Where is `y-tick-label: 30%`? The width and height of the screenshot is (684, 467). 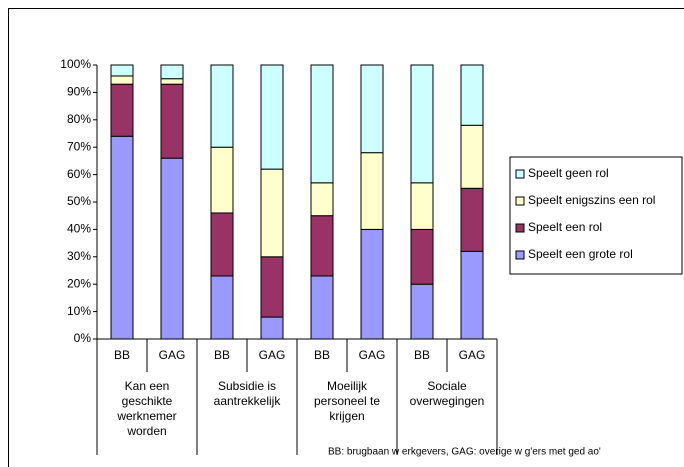
y-tick-label: 30% is located at coordinates (79, 256).